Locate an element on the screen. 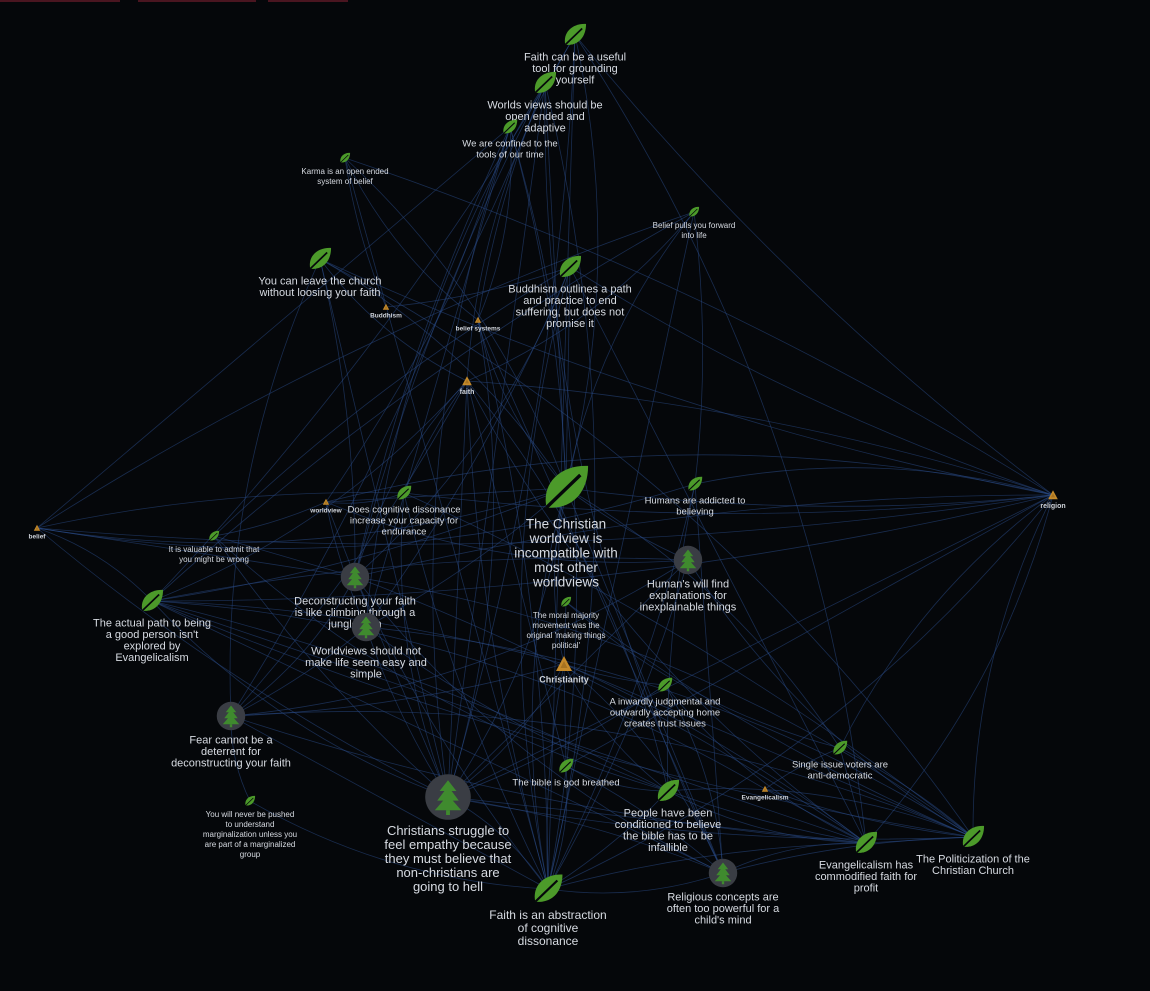 This screenshot has height=991, width=1150. edge-n8-n14 is located at coordinates (359, 544).